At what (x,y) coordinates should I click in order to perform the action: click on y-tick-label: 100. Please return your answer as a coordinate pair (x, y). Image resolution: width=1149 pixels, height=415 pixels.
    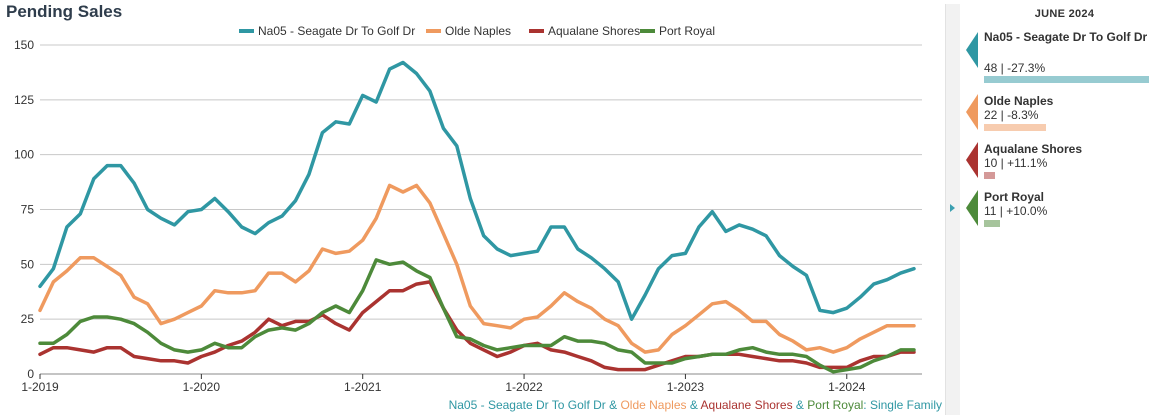
    Looking at the image, I should click on (24, 155).